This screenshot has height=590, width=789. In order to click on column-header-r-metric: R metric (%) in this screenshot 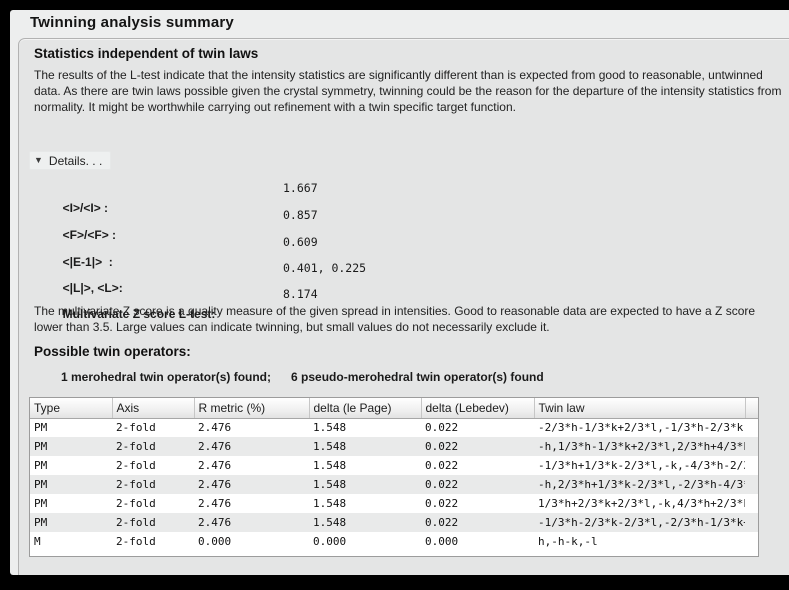, I will do `click(251, 408)`.